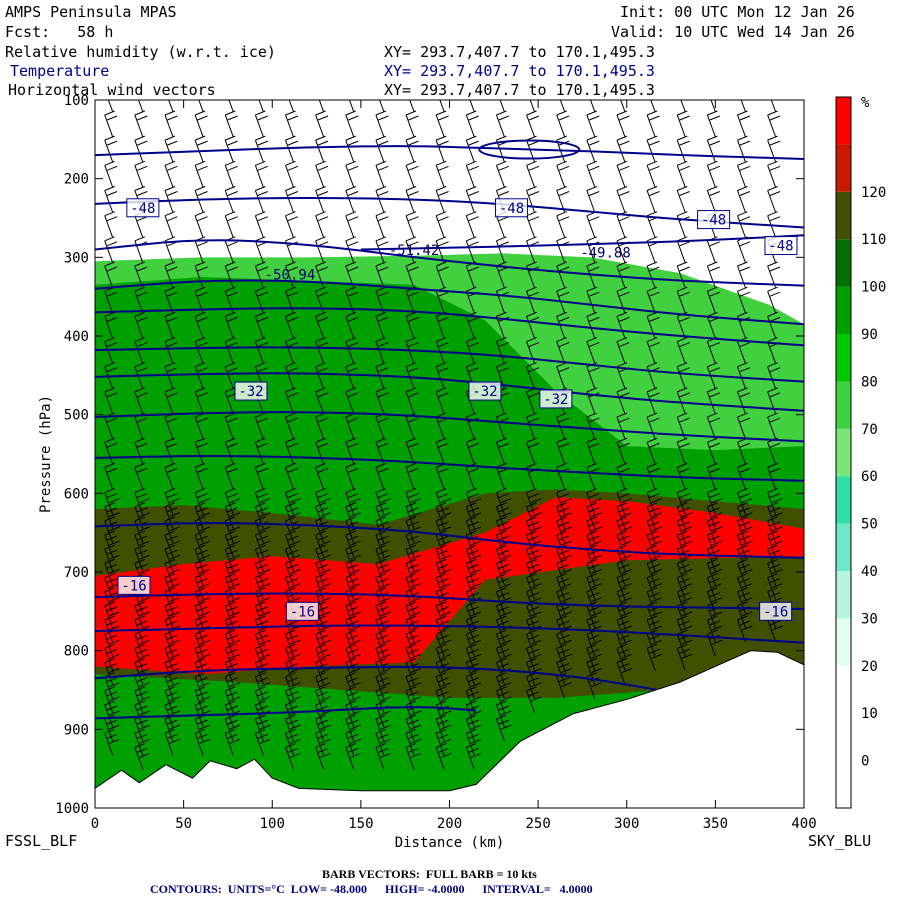  Describe the element at coordinates (76, 730) in the screenshot. I see `y-tick-label: 900` at that location.